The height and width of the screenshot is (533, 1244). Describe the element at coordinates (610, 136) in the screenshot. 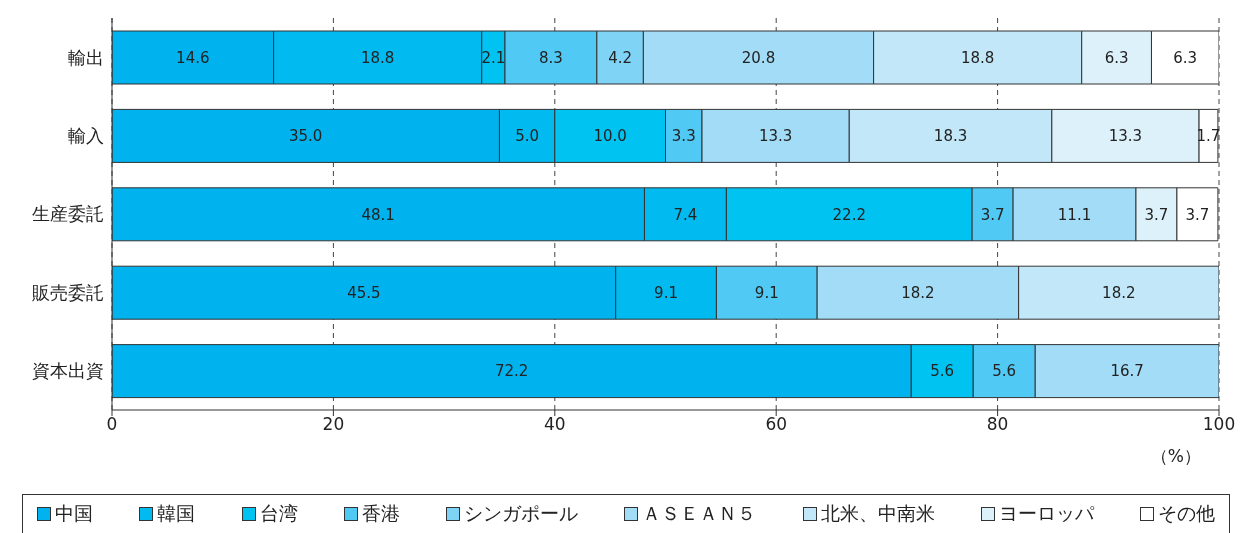

I see `data-label: 10.0` at that location.